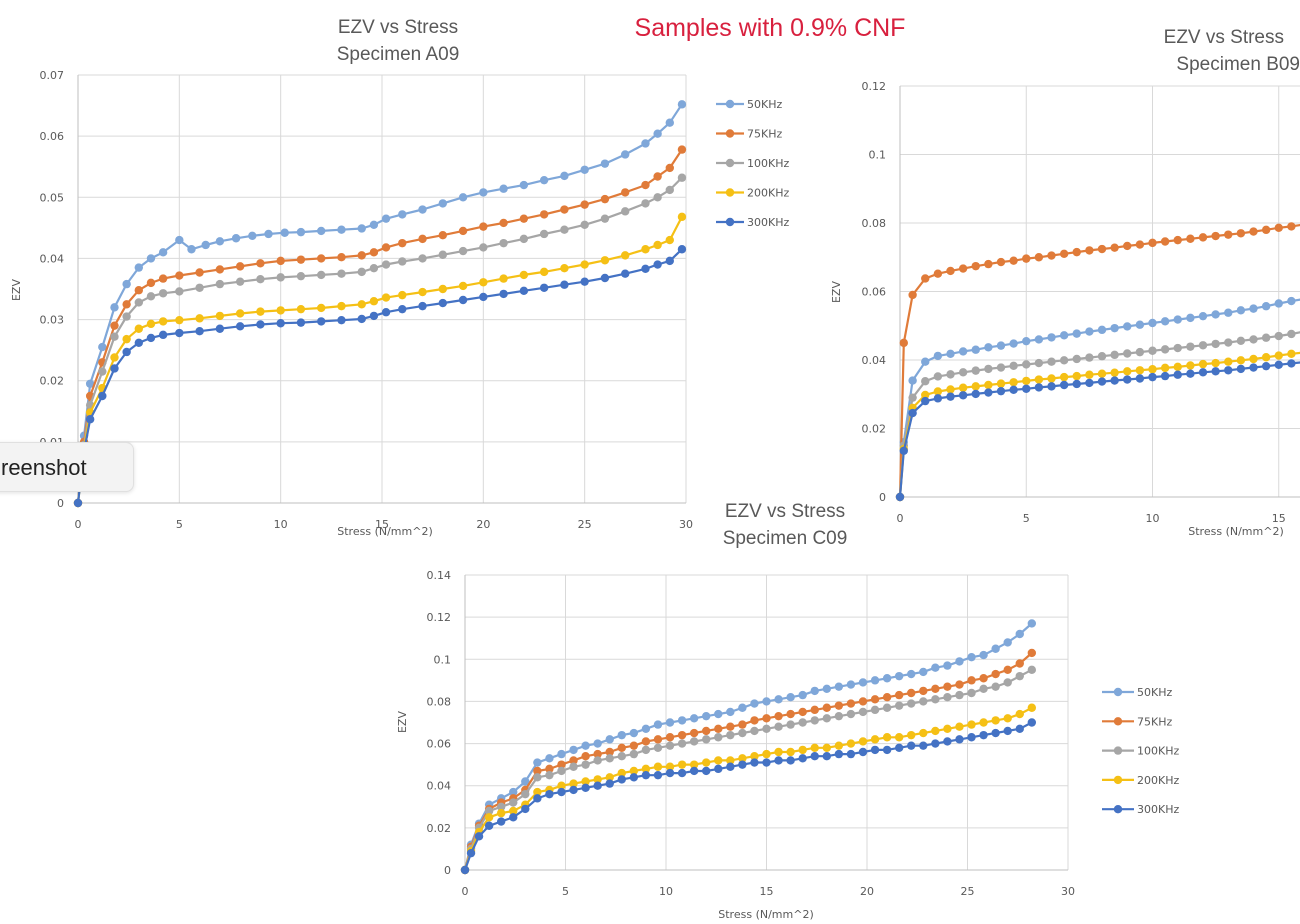 The width and height of the screenshot is (1300, 924). What do you see at coordinates (768, 222) in the screenshot?
I see `chart-a09-legend-label-300KHz: 300KHz` at bounding box center [768, 222].